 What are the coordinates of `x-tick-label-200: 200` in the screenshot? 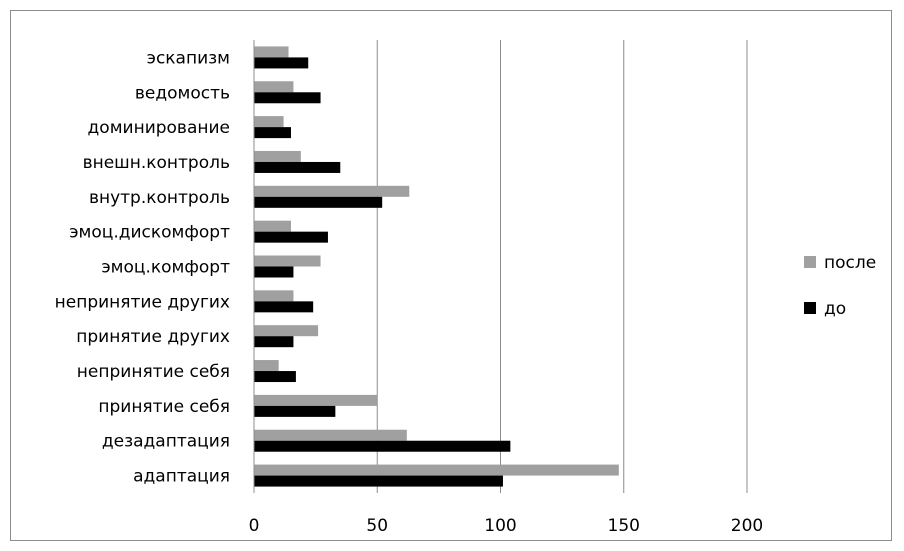 It's located at (747, 526).